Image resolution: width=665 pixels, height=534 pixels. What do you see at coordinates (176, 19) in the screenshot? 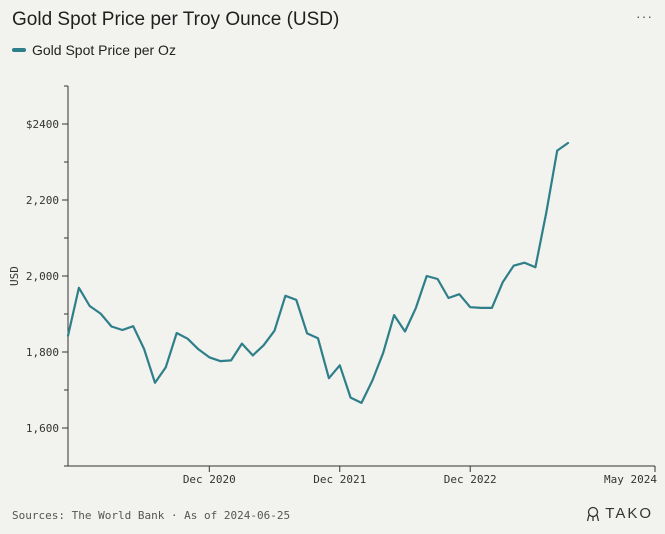
I see `chart-title: Gold Spot Price per Troy Ounce (USD)` at bounding box center [176, 19].